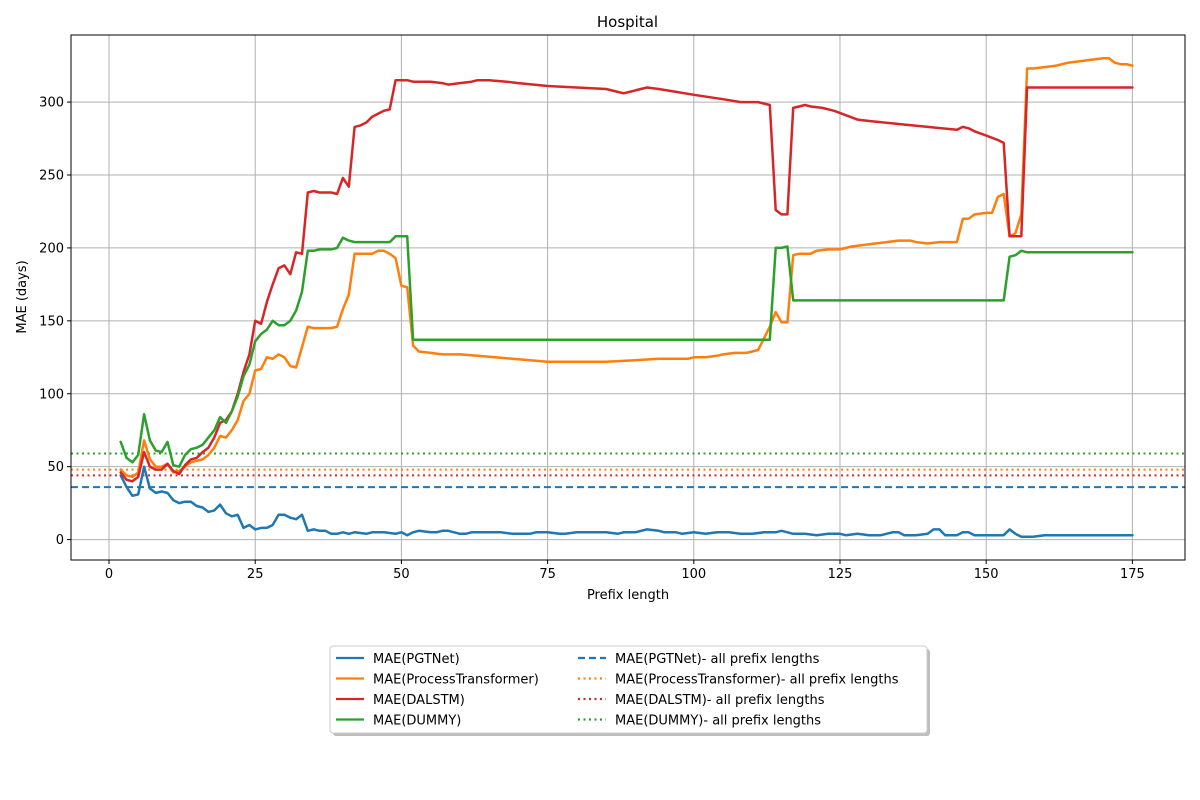  What do you see at coordinates (51, 248) in the screenshot?
I see `y-tick-label: 200` at bounding box center [51, 248].